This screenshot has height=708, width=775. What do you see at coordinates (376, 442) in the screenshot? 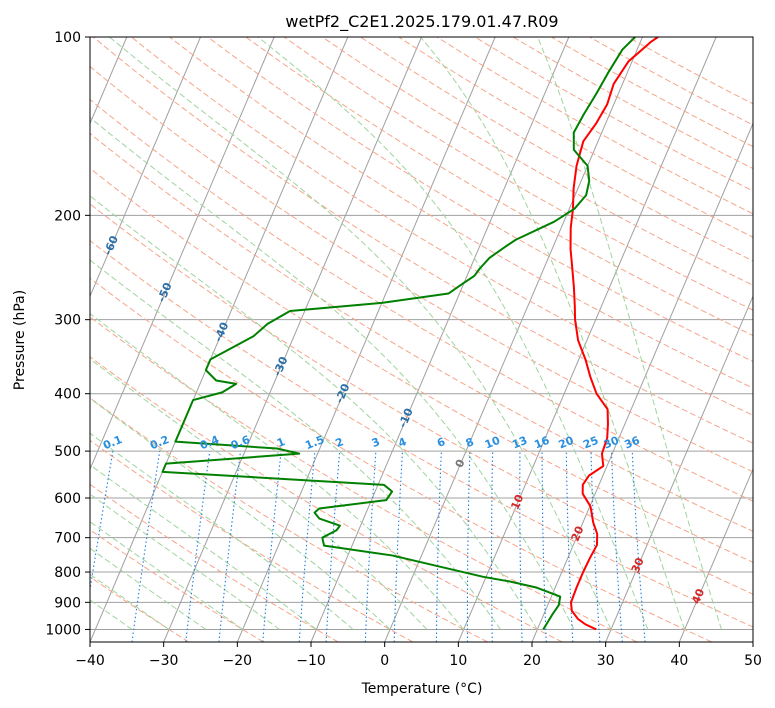
I see `mixing-ratio-label: 3` at bounding box center [376, 442].